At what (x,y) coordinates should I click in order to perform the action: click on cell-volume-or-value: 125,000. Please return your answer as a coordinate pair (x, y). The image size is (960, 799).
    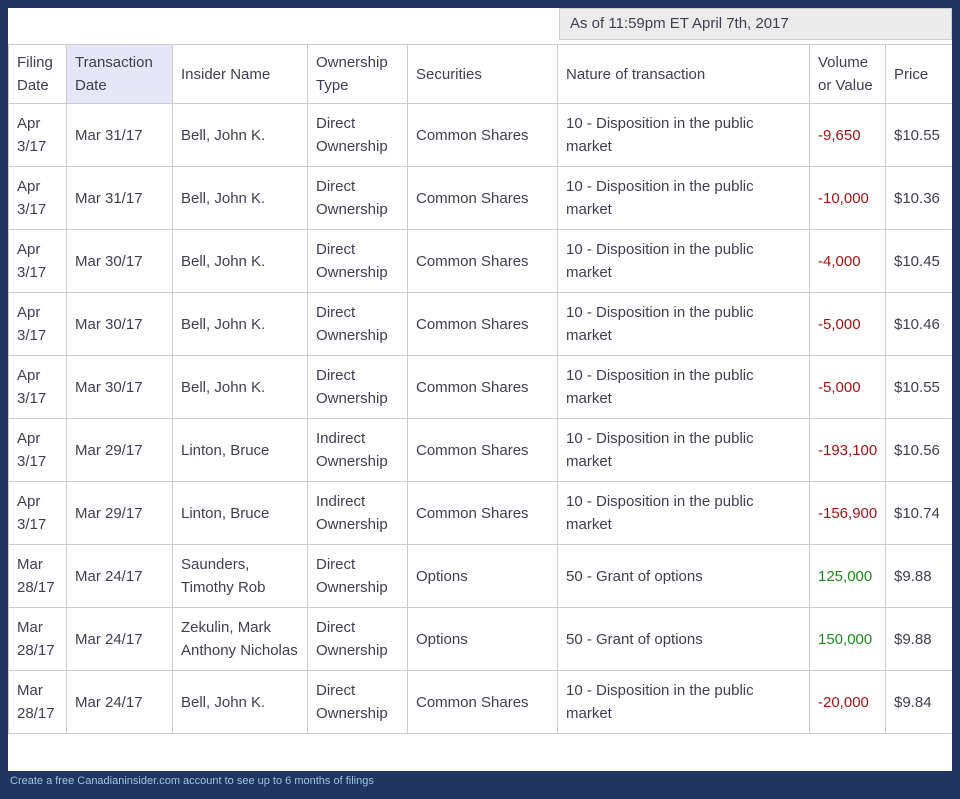
    Looking at the image, I should click on (847, 576).